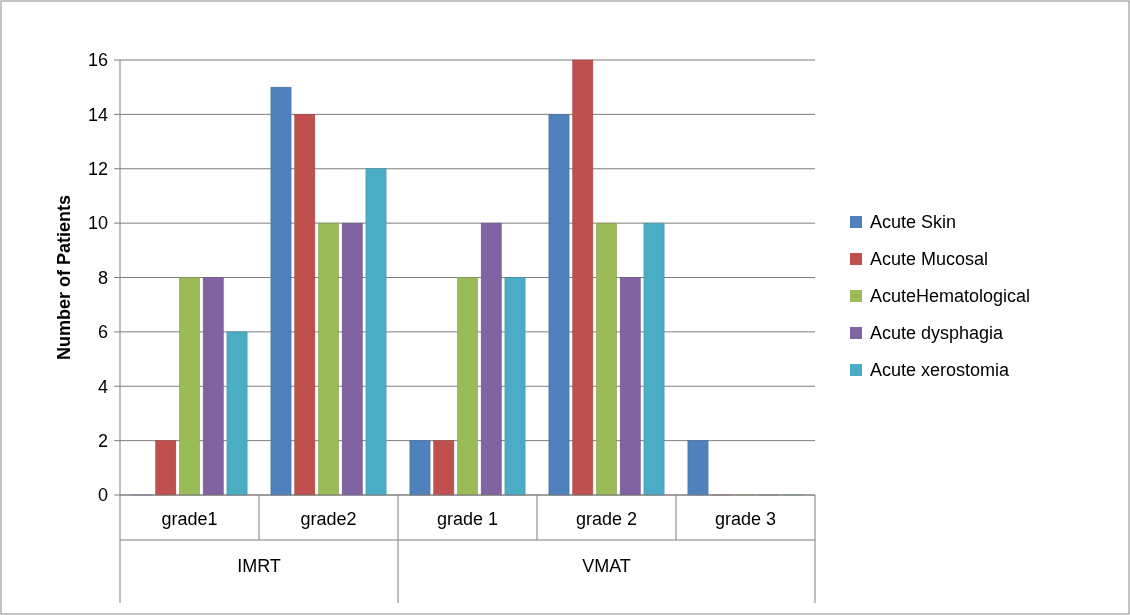 This screenshot has height=615, width=1130. I want to click on x-tick-label: grade 3, so click(745, 519).